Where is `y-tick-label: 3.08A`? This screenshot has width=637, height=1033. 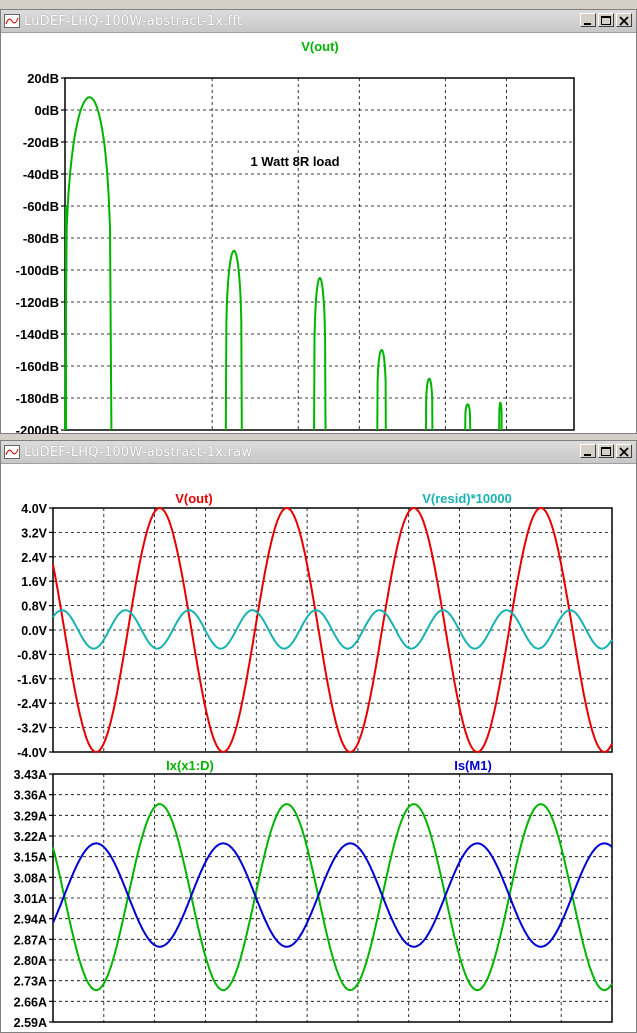 y-tick-label: 3.08A is located at coordinates (30, 878).